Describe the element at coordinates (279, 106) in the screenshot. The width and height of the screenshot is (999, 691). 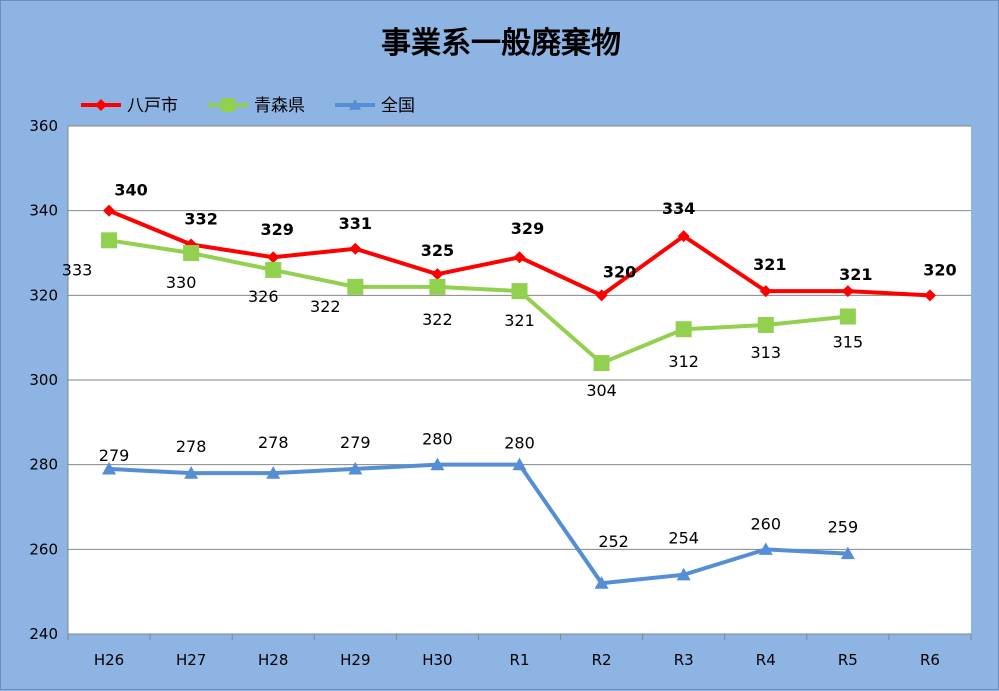
I see `legend-label: 青森県` at that location.